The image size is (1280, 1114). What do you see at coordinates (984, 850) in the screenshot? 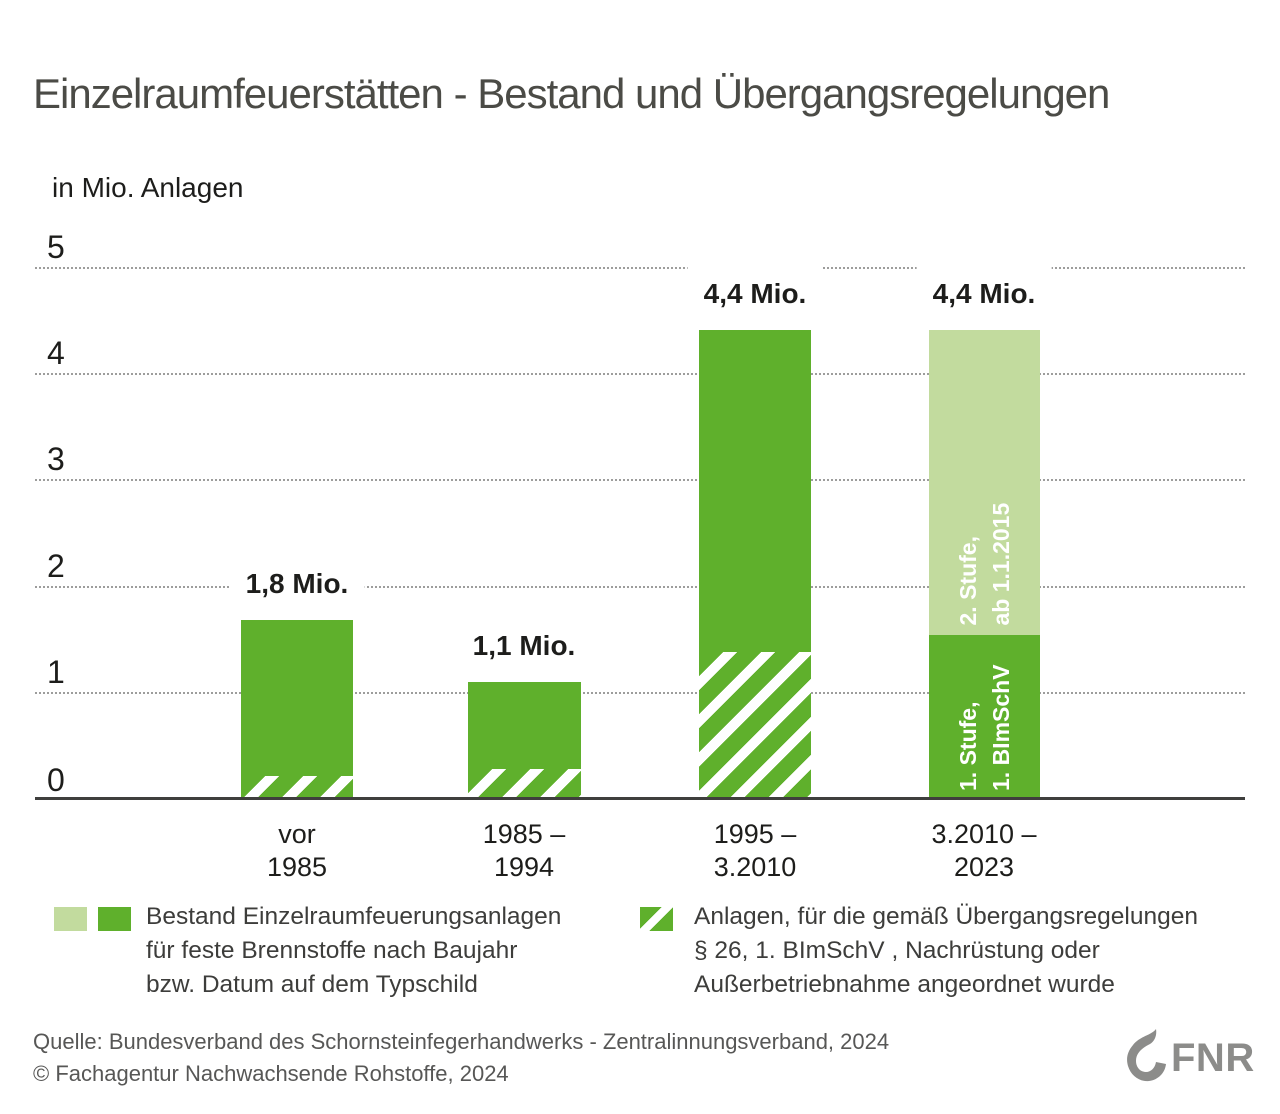
I see `x-label-2010-2023: 3.2010 –2023` at bounding box center [984, 850].